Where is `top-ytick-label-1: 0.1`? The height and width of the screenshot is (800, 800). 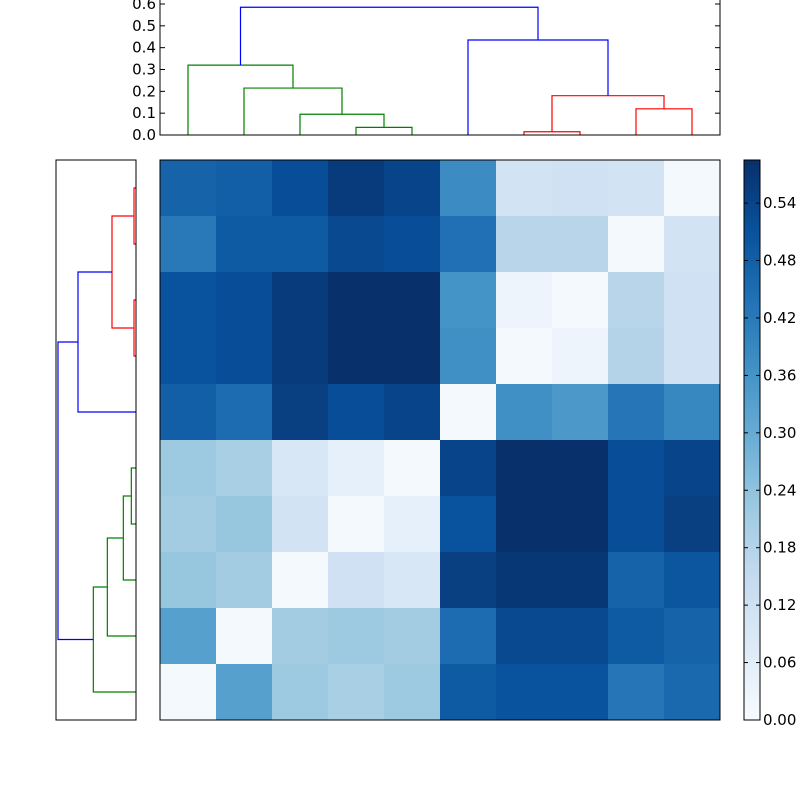
top-ytick-label-1: 0.1 is located at coordinates (144, 113).